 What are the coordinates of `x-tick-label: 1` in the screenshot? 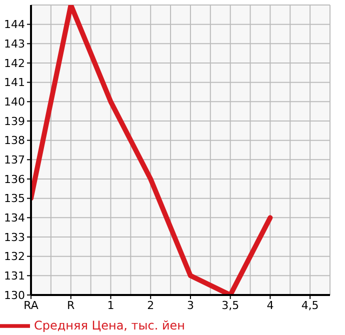 It's located at (110, 305).